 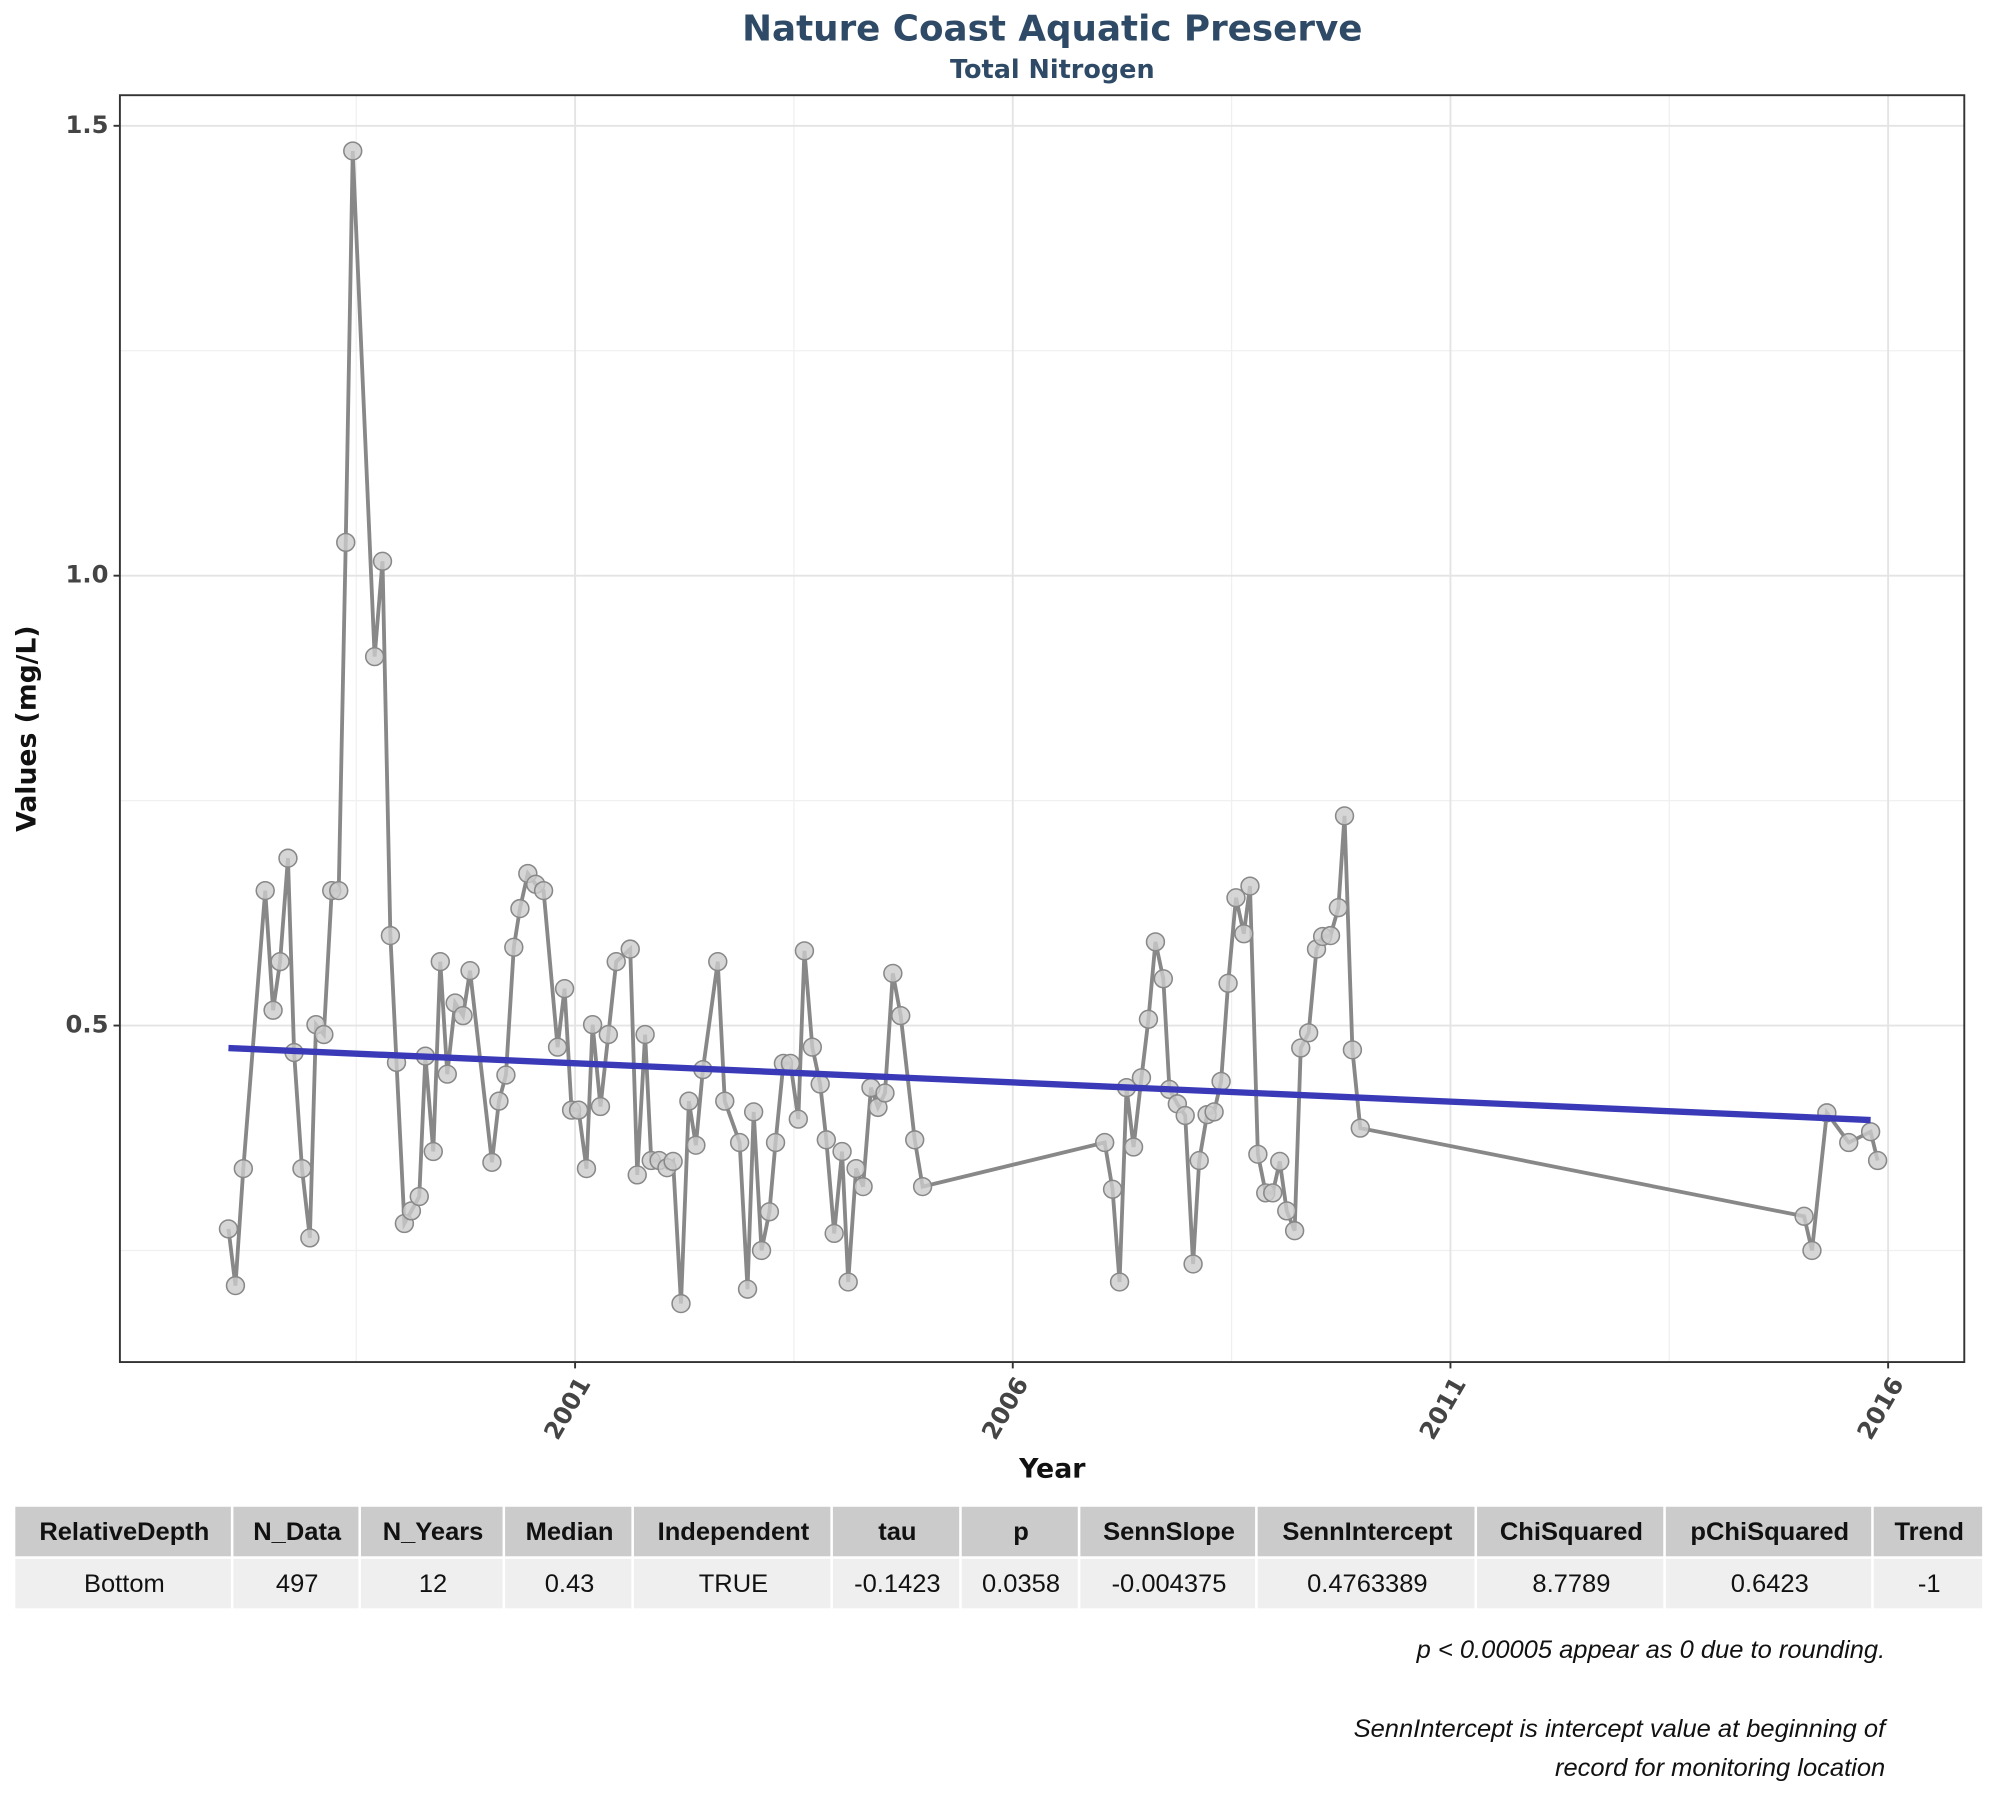 I want to click on table-value: 12, so click(x=433, y=1584).